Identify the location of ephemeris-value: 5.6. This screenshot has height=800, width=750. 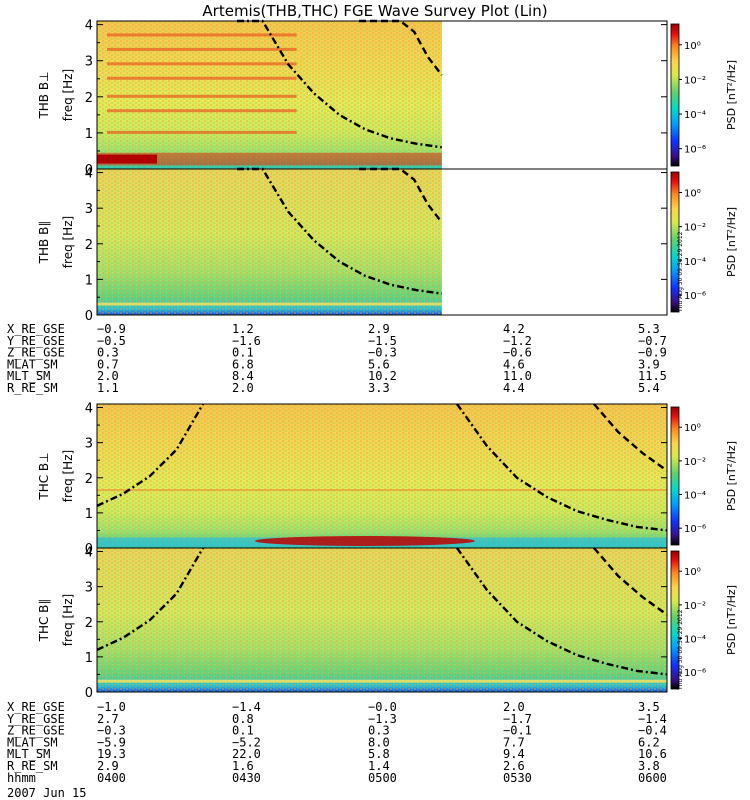
(379, 364).